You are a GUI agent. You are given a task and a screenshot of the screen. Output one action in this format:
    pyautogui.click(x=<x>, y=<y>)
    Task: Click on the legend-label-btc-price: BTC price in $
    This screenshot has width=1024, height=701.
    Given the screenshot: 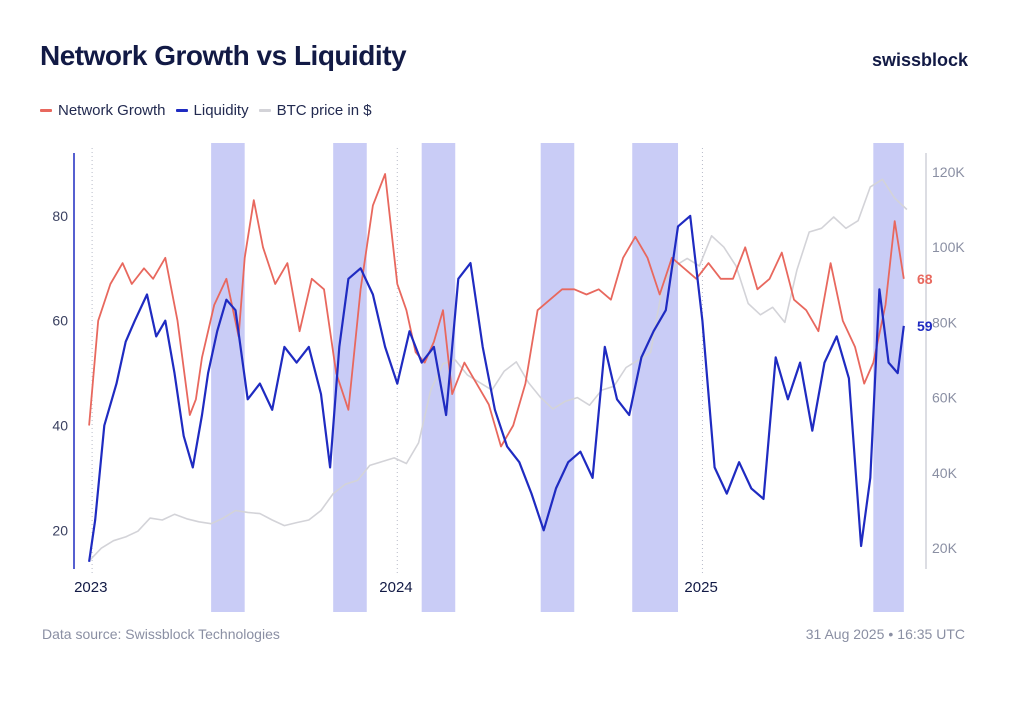 What is the action you would take?
    pyautogui.click(x=324, y=110)
    